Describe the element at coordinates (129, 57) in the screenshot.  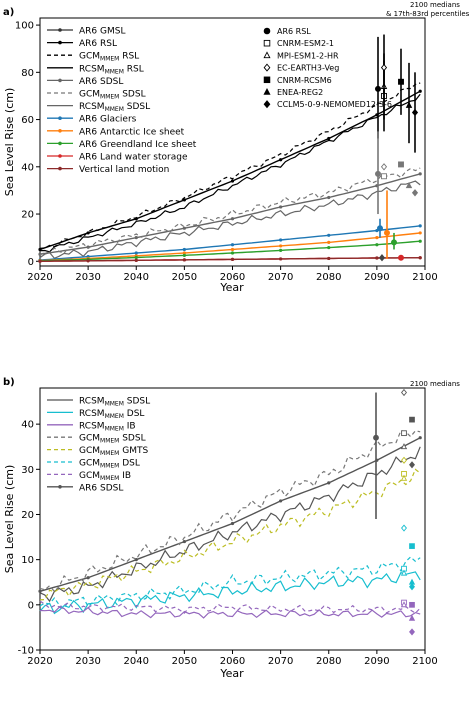
I see `legend-label-suffix: RSL` at that location.